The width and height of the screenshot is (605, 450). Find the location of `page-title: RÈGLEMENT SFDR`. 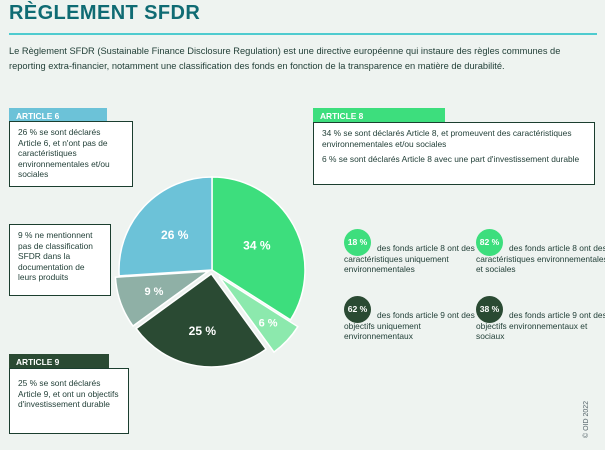

page-title: RÈGLEMENT SFDR is located at coordinates (105, 13).